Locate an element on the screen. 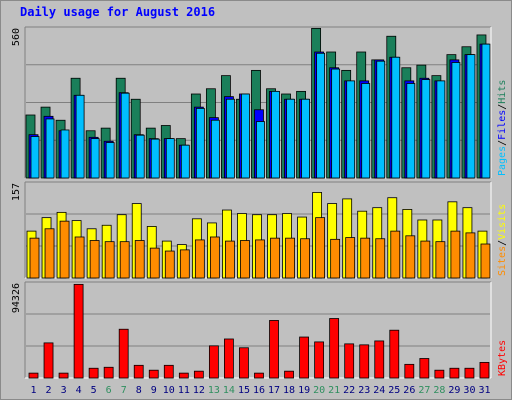  y-max-label-3: 94326 is located at coordinates (16, 298).